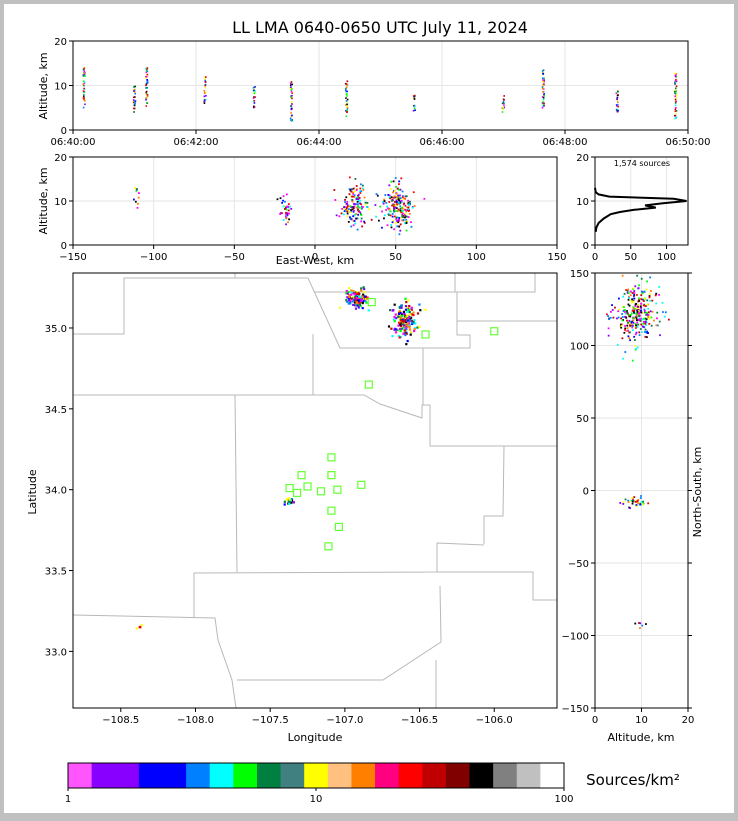 This screenshot has height=821, width=738. Describe the element at coordinates (372, 783) in the screenshot. I see `colorbar: 1 10 100 Sources/km²` at that location.